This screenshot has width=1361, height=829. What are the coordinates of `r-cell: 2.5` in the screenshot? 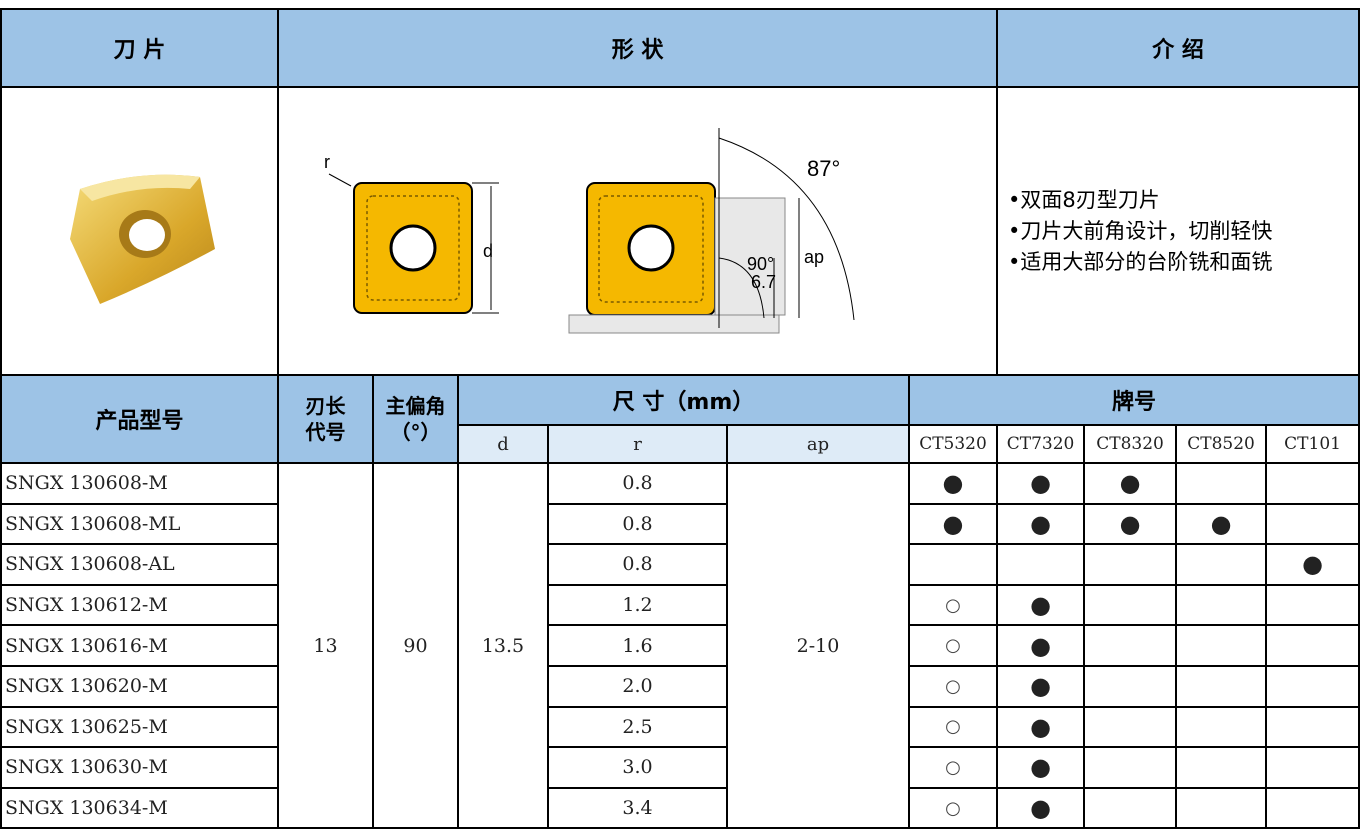 It's located at (637, 727).